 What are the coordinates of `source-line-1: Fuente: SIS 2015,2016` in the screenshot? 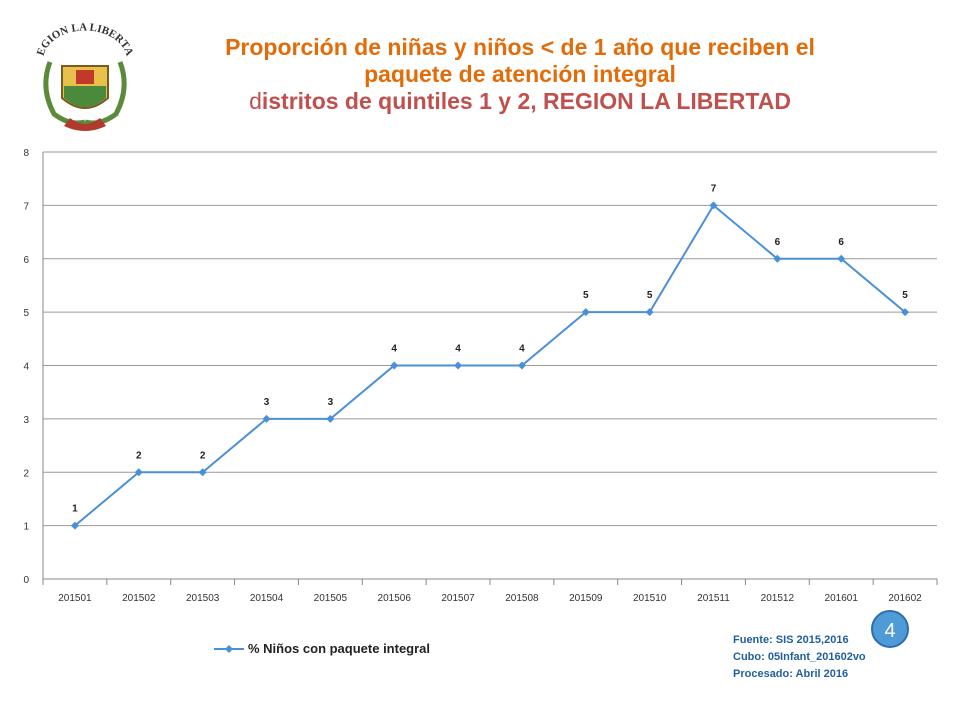 It's located at (791, 640).